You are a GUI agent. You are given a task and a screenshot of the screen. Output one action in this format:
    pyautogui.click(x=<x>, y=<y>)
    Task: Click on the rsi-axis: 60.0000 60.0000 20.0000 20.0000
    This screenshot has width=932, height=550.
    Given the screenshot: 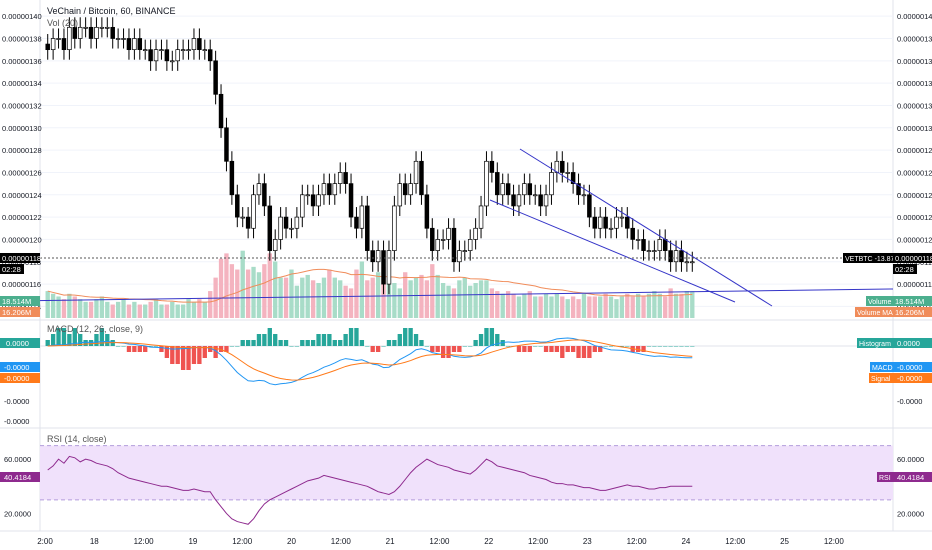 What is the action you would take?
    pyautogui.click(x=464, y=486)
    